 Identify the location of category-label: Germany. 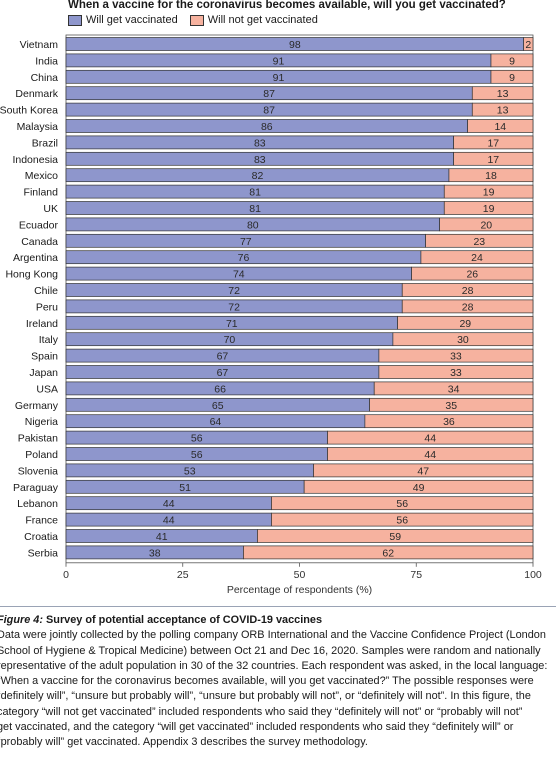
(37, 406).